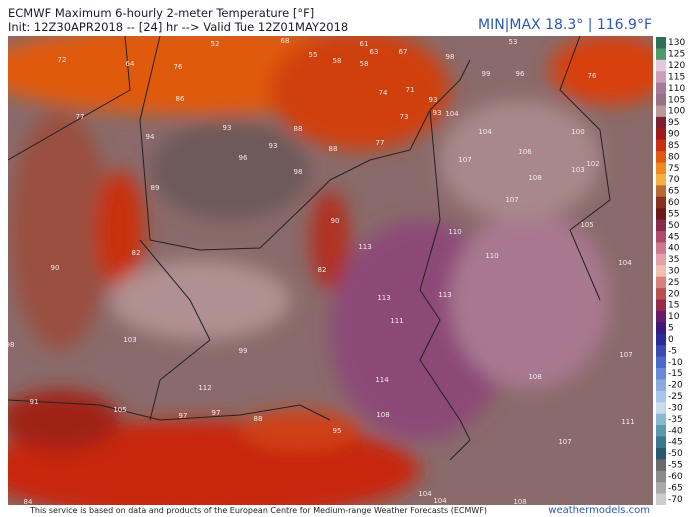  I want to click on colorbar-label: -20, so click(675, 386).